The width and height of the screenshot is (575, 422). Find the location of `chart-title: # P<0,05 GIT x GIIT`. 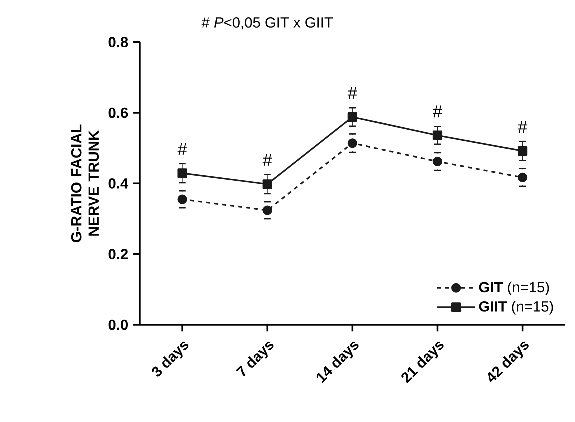

chart-title: # P<0,05 GIT x GIIT is located at coordinates (268, 24).